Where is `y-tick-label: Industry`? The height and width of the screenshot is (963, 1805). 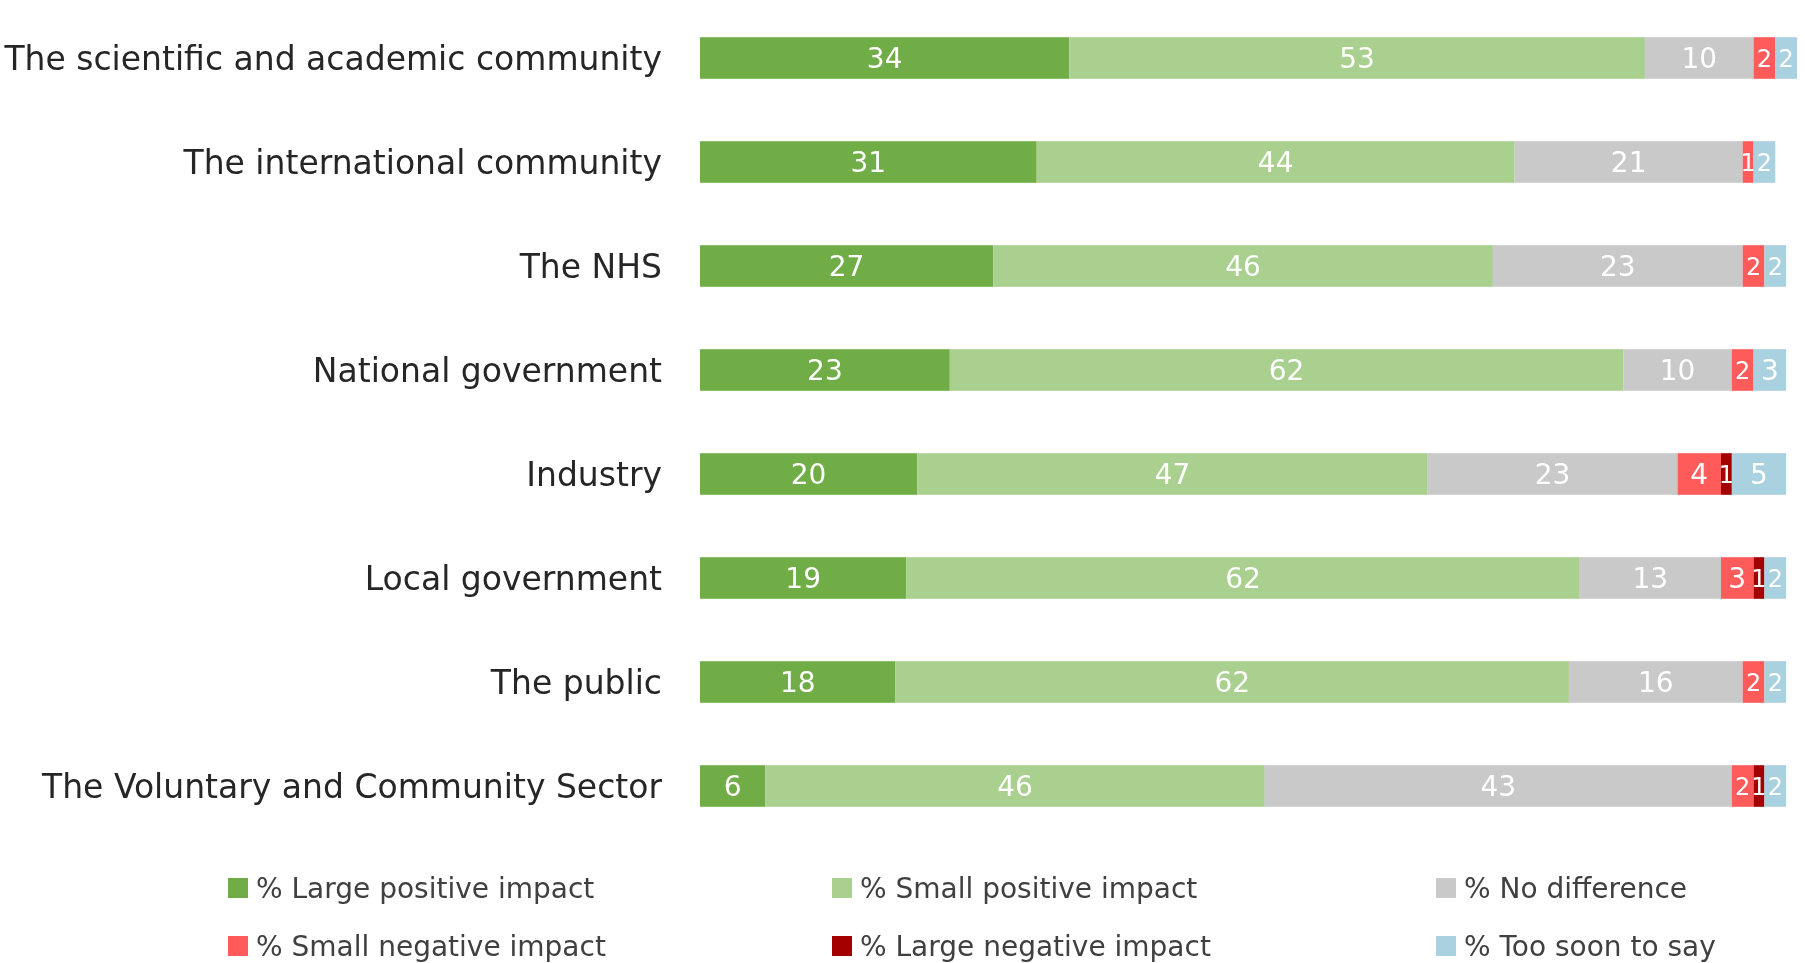 y-tick-label: Industry is located at coordinates (594, 474).